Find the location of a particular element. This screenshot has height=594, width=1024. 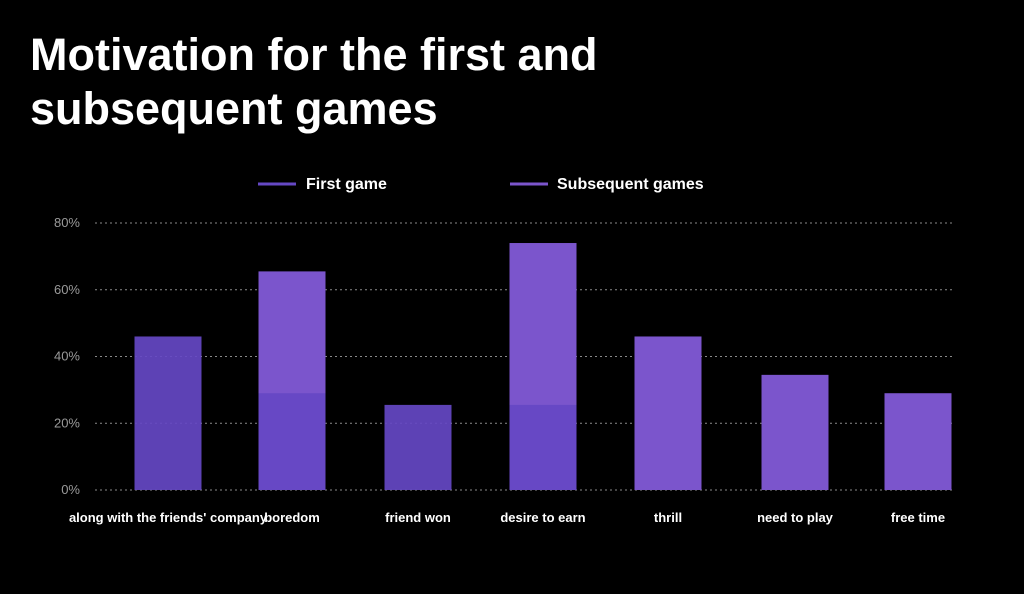

chart-title-line-2: subsequent games is located at coordinates (234, 108).